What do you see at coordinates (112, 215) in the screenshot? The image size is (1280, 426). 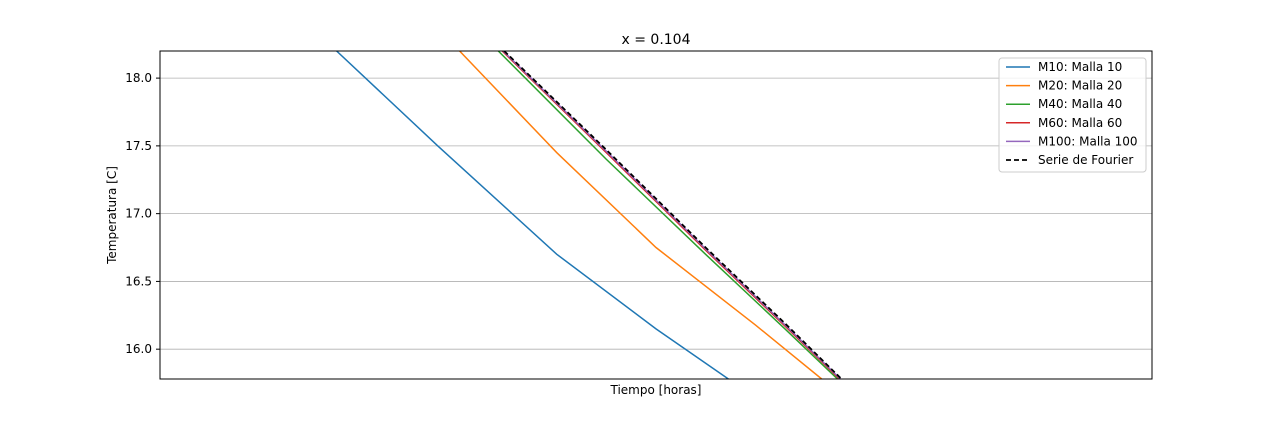 I see `y-axis-label: Temperatura [C]` at bounding box center [112, 215].